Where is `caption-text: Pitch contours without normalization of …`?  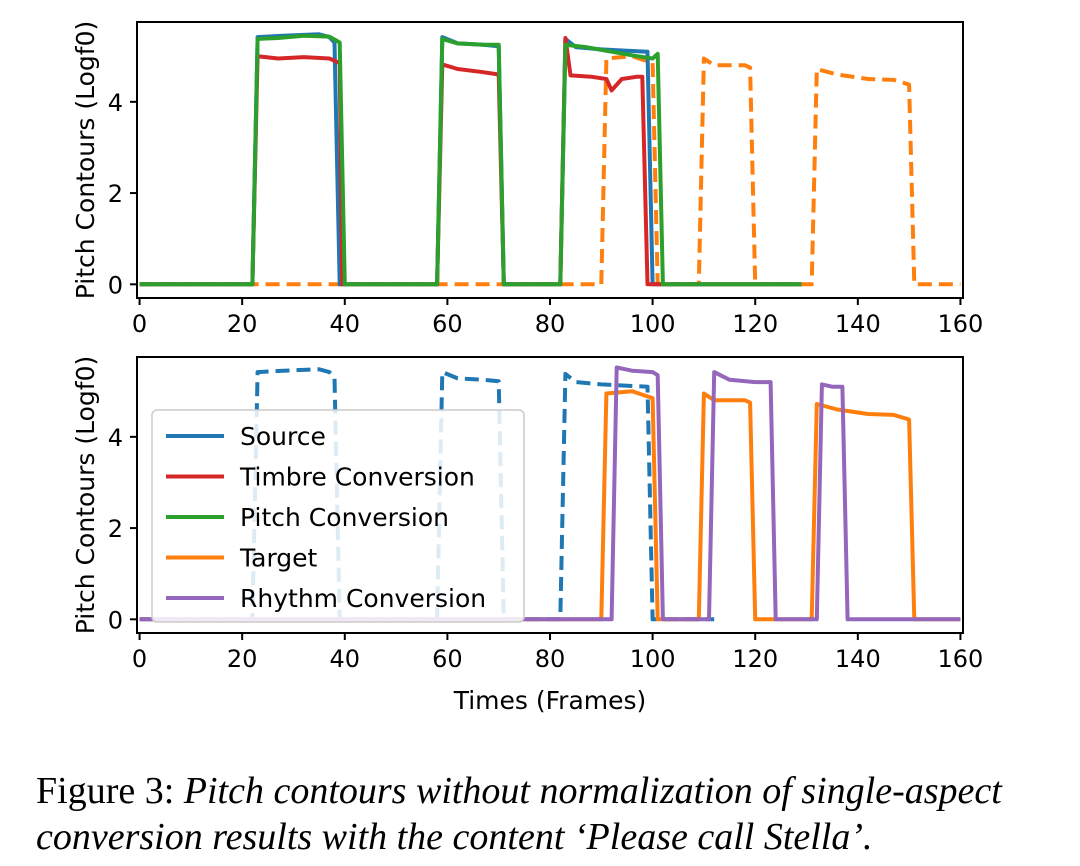
caption-text: Pitch contours without normalization of … is located at coordinates (519, 814).